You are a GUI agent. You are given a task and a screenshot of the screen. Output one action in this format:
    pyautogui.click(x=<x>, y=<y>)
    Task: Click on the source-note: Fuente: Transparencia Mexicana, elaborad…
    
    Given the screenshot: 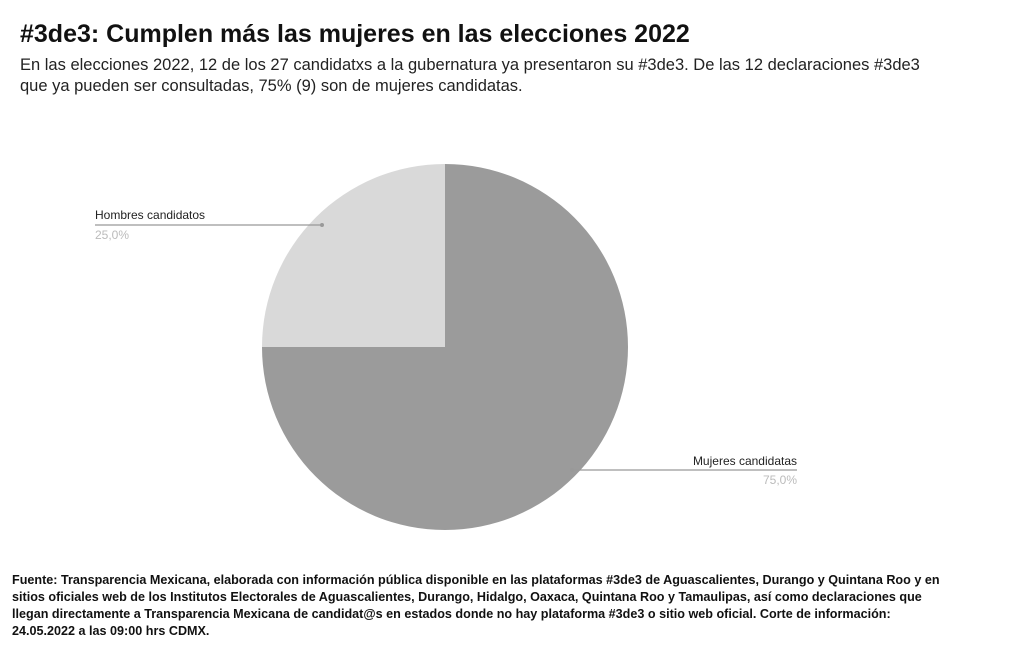 What is the action you would take?
    pyautogui.click(x=476, y=605)
    